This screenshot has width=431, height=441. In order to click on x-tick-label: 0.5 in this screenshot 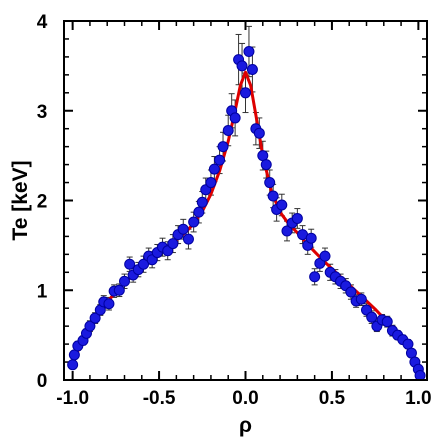, I will do `click(332, 398)`.